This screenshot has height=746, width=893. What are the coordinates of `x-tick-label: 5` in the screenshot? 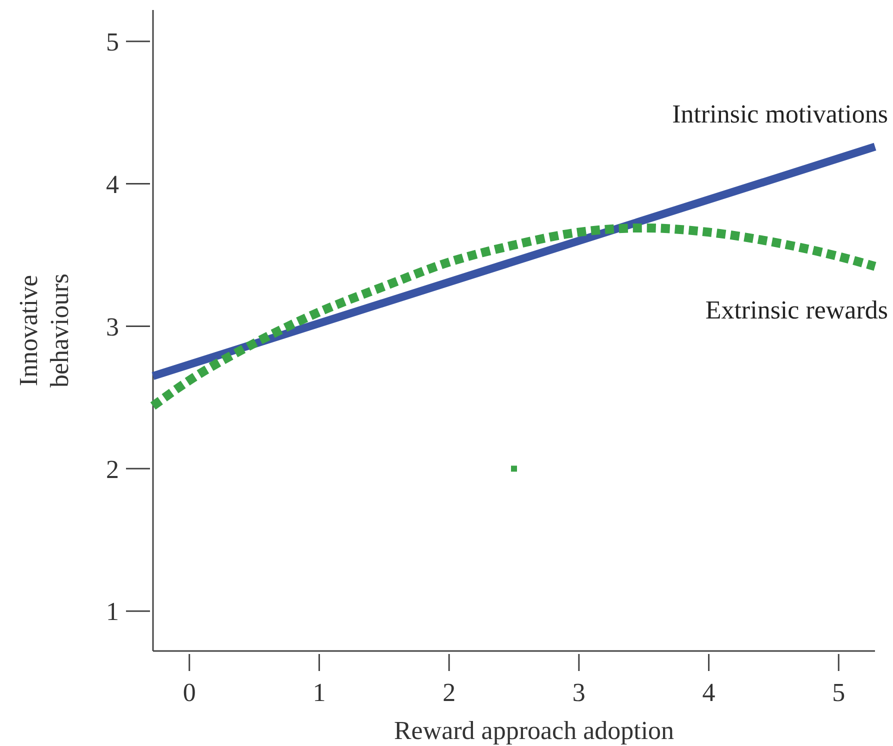 It's located at (839, 692).